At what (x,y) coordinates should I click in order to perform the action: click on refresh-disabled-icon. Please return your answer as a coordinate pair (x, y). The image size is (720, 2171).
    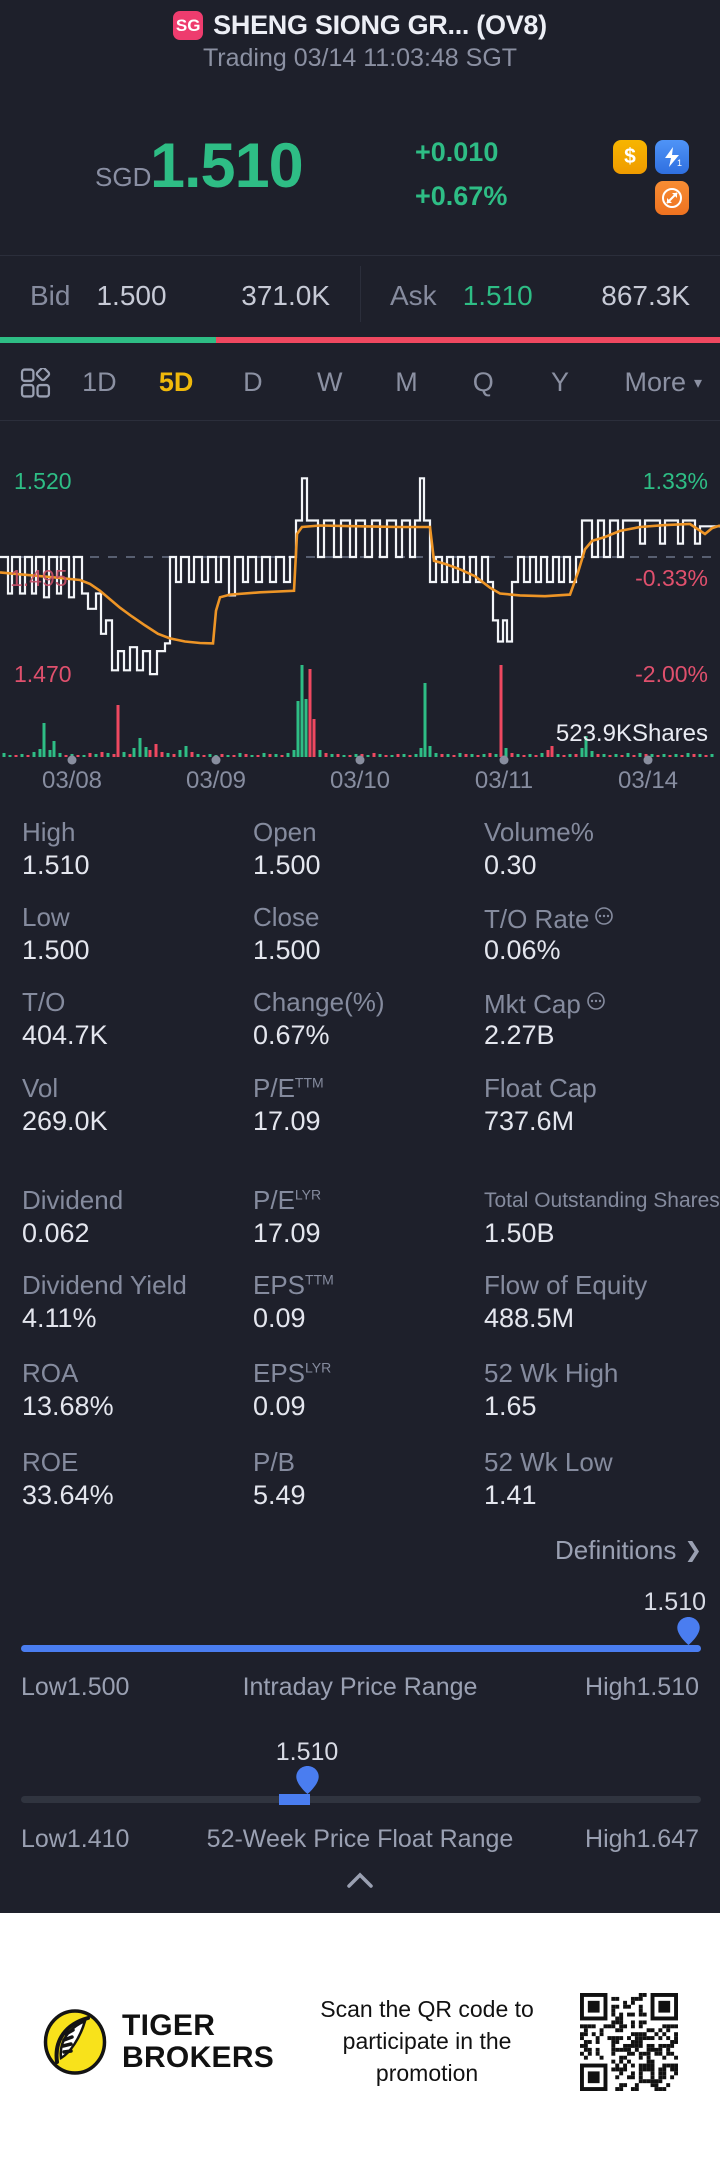
    Looking at the image, I should click on (672, 198).